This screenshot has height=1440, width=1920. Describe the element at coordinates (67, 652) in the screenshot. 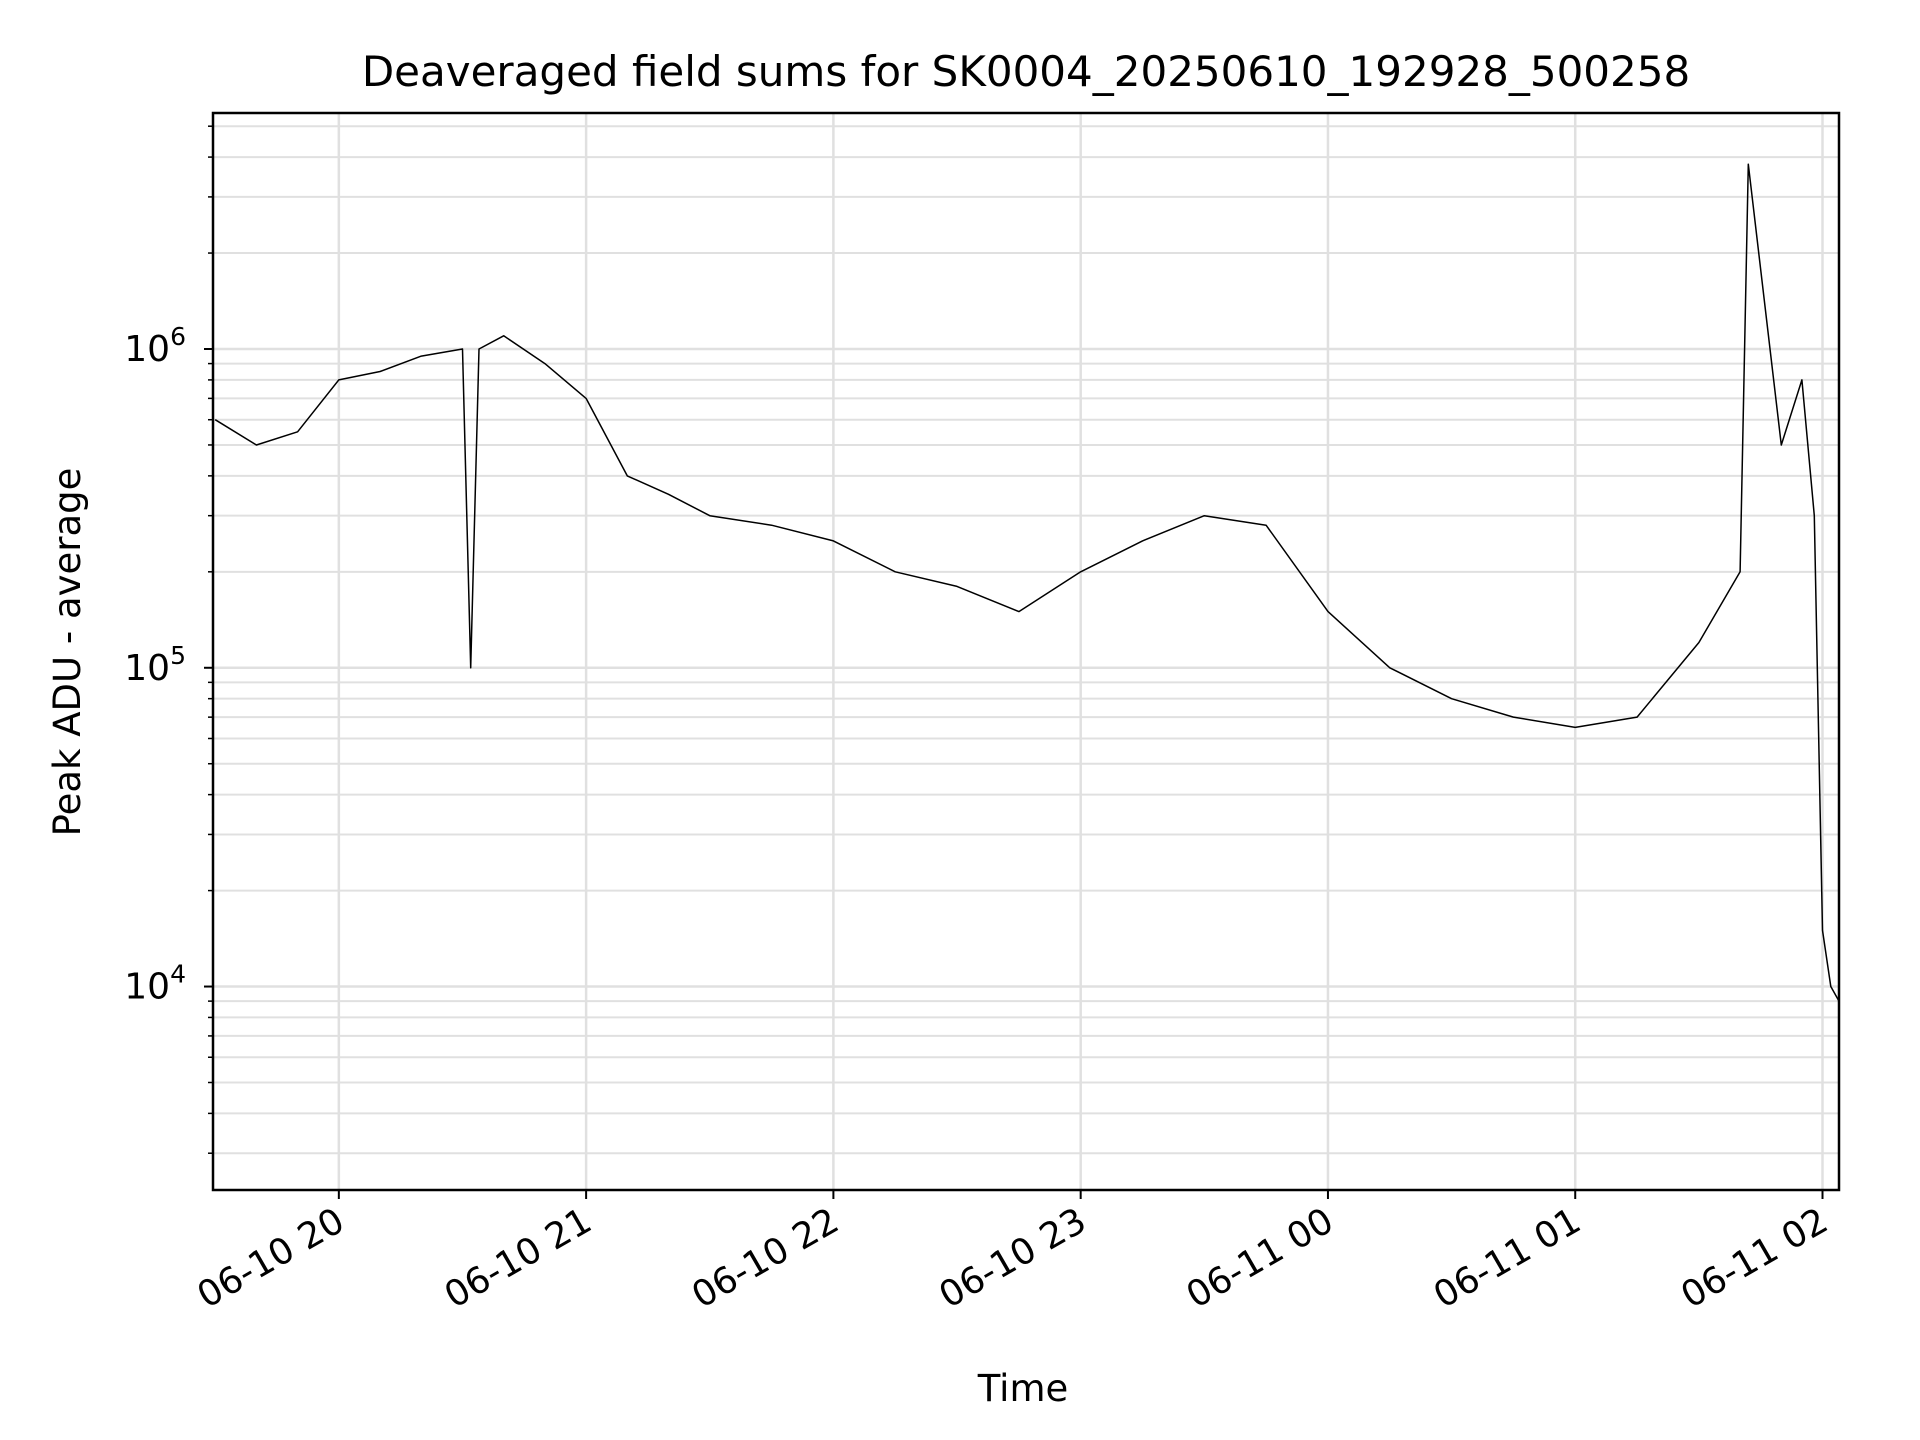

I see `y-axis-label: Peak ADU - average` at that location.